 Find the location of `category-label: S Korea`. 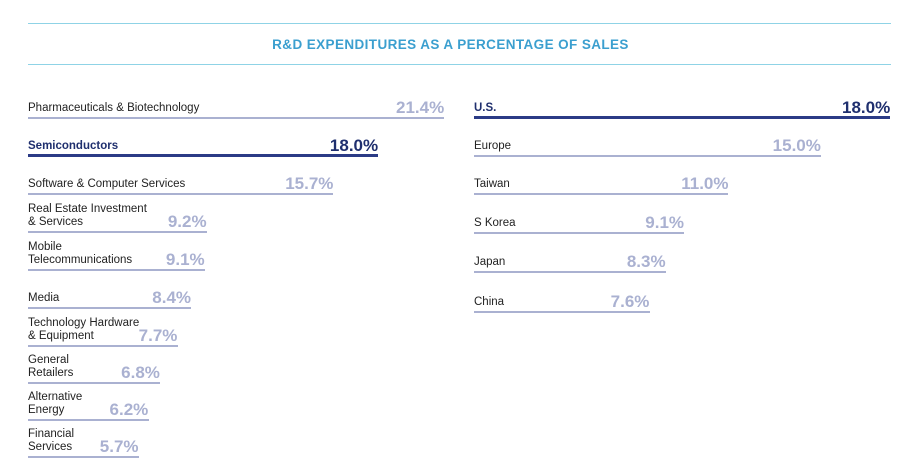

category-label: S Korea is located at coordinates (495, 223).